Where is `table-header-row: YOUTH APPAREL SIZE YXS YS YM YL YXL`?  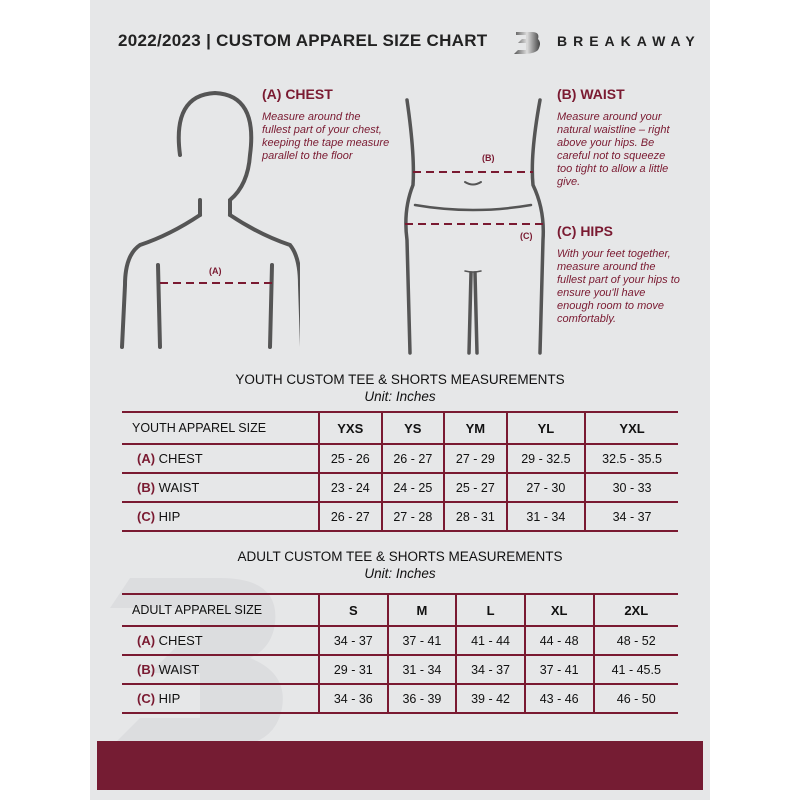 table-header-row: YOUTH APPAREL SIZE YXS YS YM YL YXL is located at coordinates (400, 427).